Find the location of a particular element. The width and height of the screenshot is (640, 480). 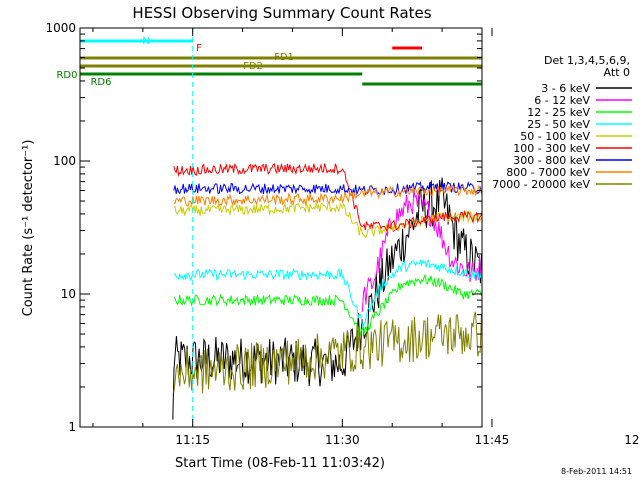

series-line-300-800-kev is located at coordinates (327, 188).